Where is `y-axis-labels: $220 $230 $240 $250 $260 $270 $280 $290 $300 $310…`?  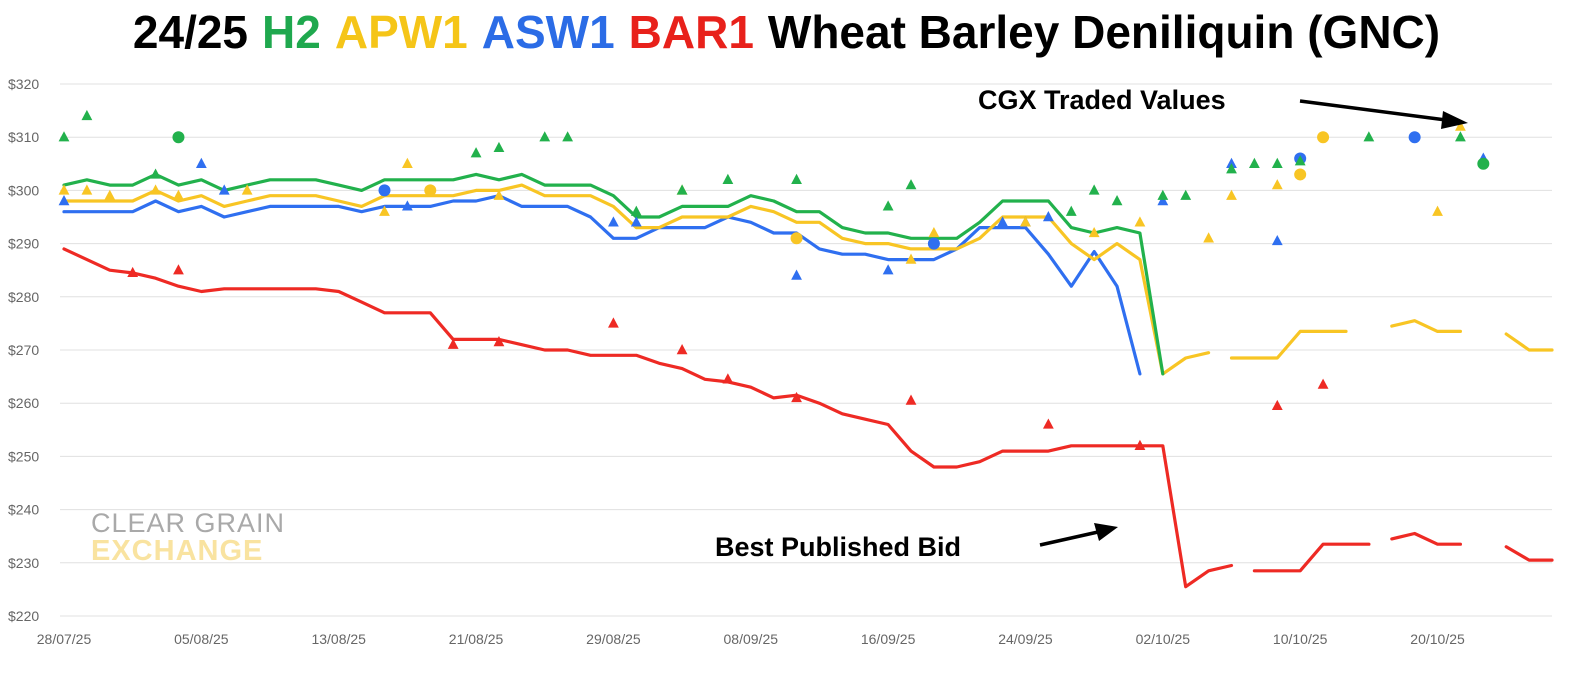 y-axis-labels: $220 $230 $240 $250 $260 $270 $280 $290 $300 $310… is located at coordinates (23, 350).